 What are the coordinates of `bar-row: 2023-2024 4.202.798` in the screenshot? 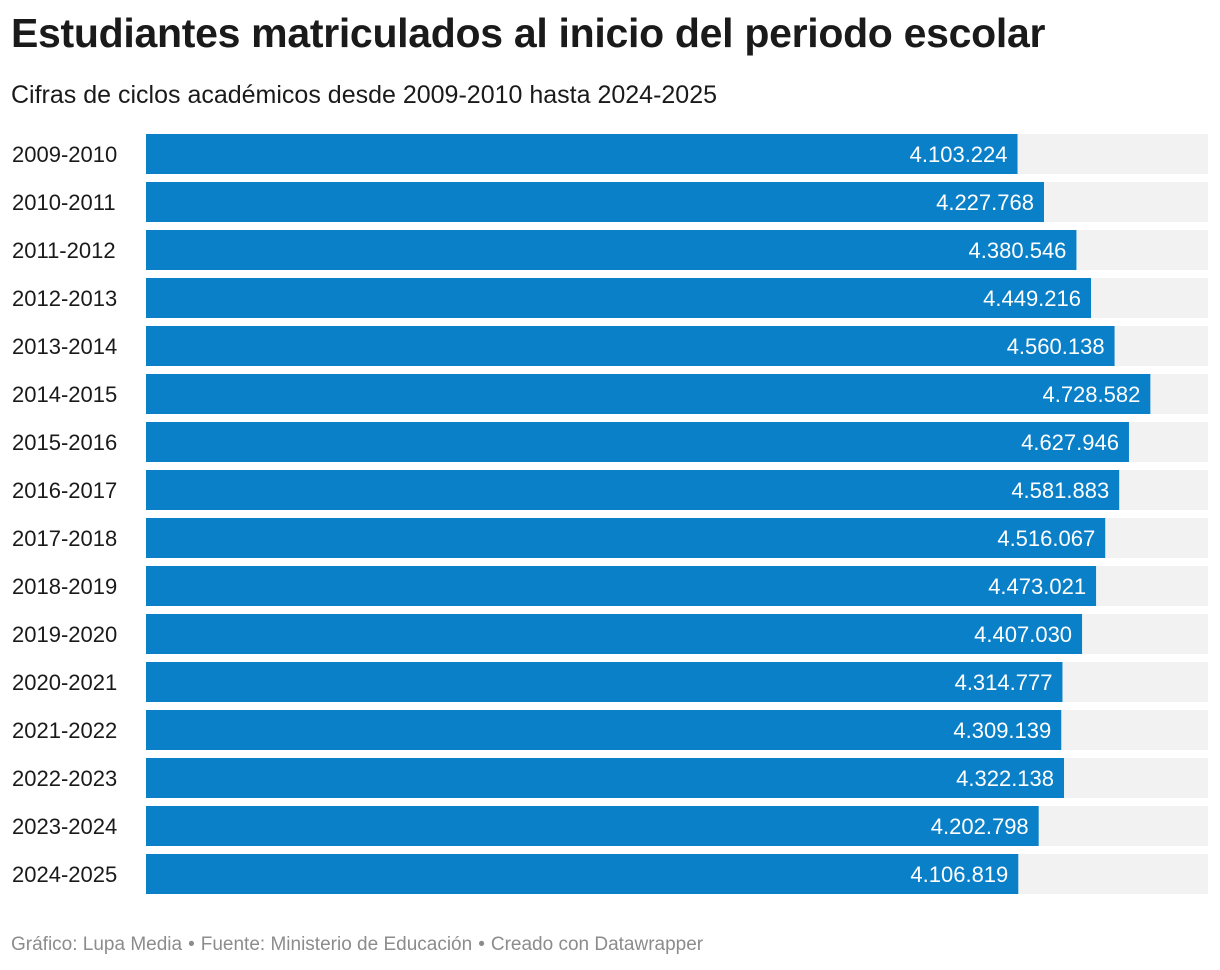 It's located at (610, 826).